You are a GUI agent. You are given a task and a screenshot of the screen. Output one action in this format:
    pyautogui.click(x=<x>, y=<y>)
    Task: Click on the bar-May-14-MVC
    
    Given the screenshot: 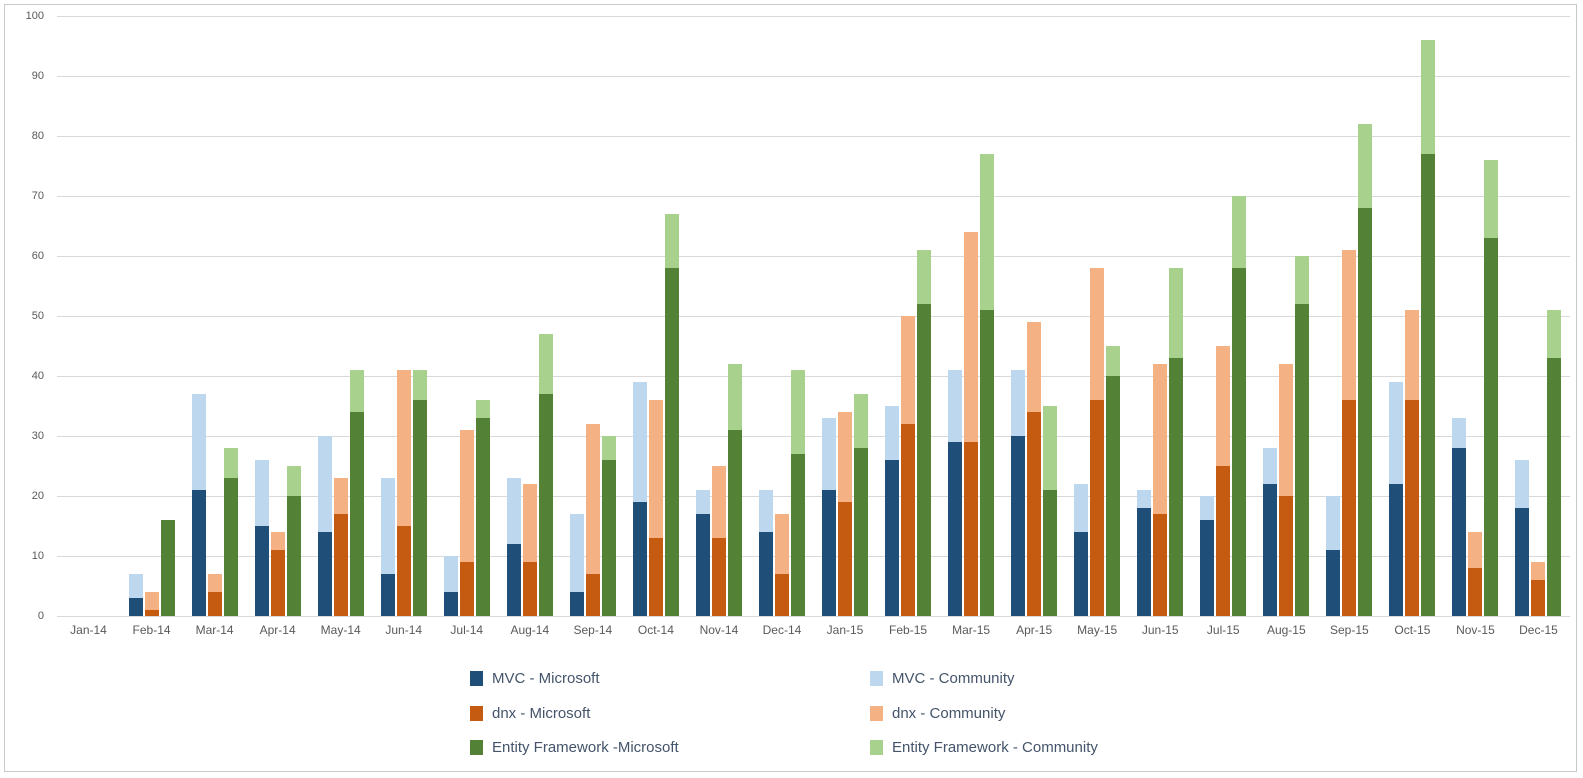 What is the action you would take?
    pyautogui.click(x=324, y=526)
    